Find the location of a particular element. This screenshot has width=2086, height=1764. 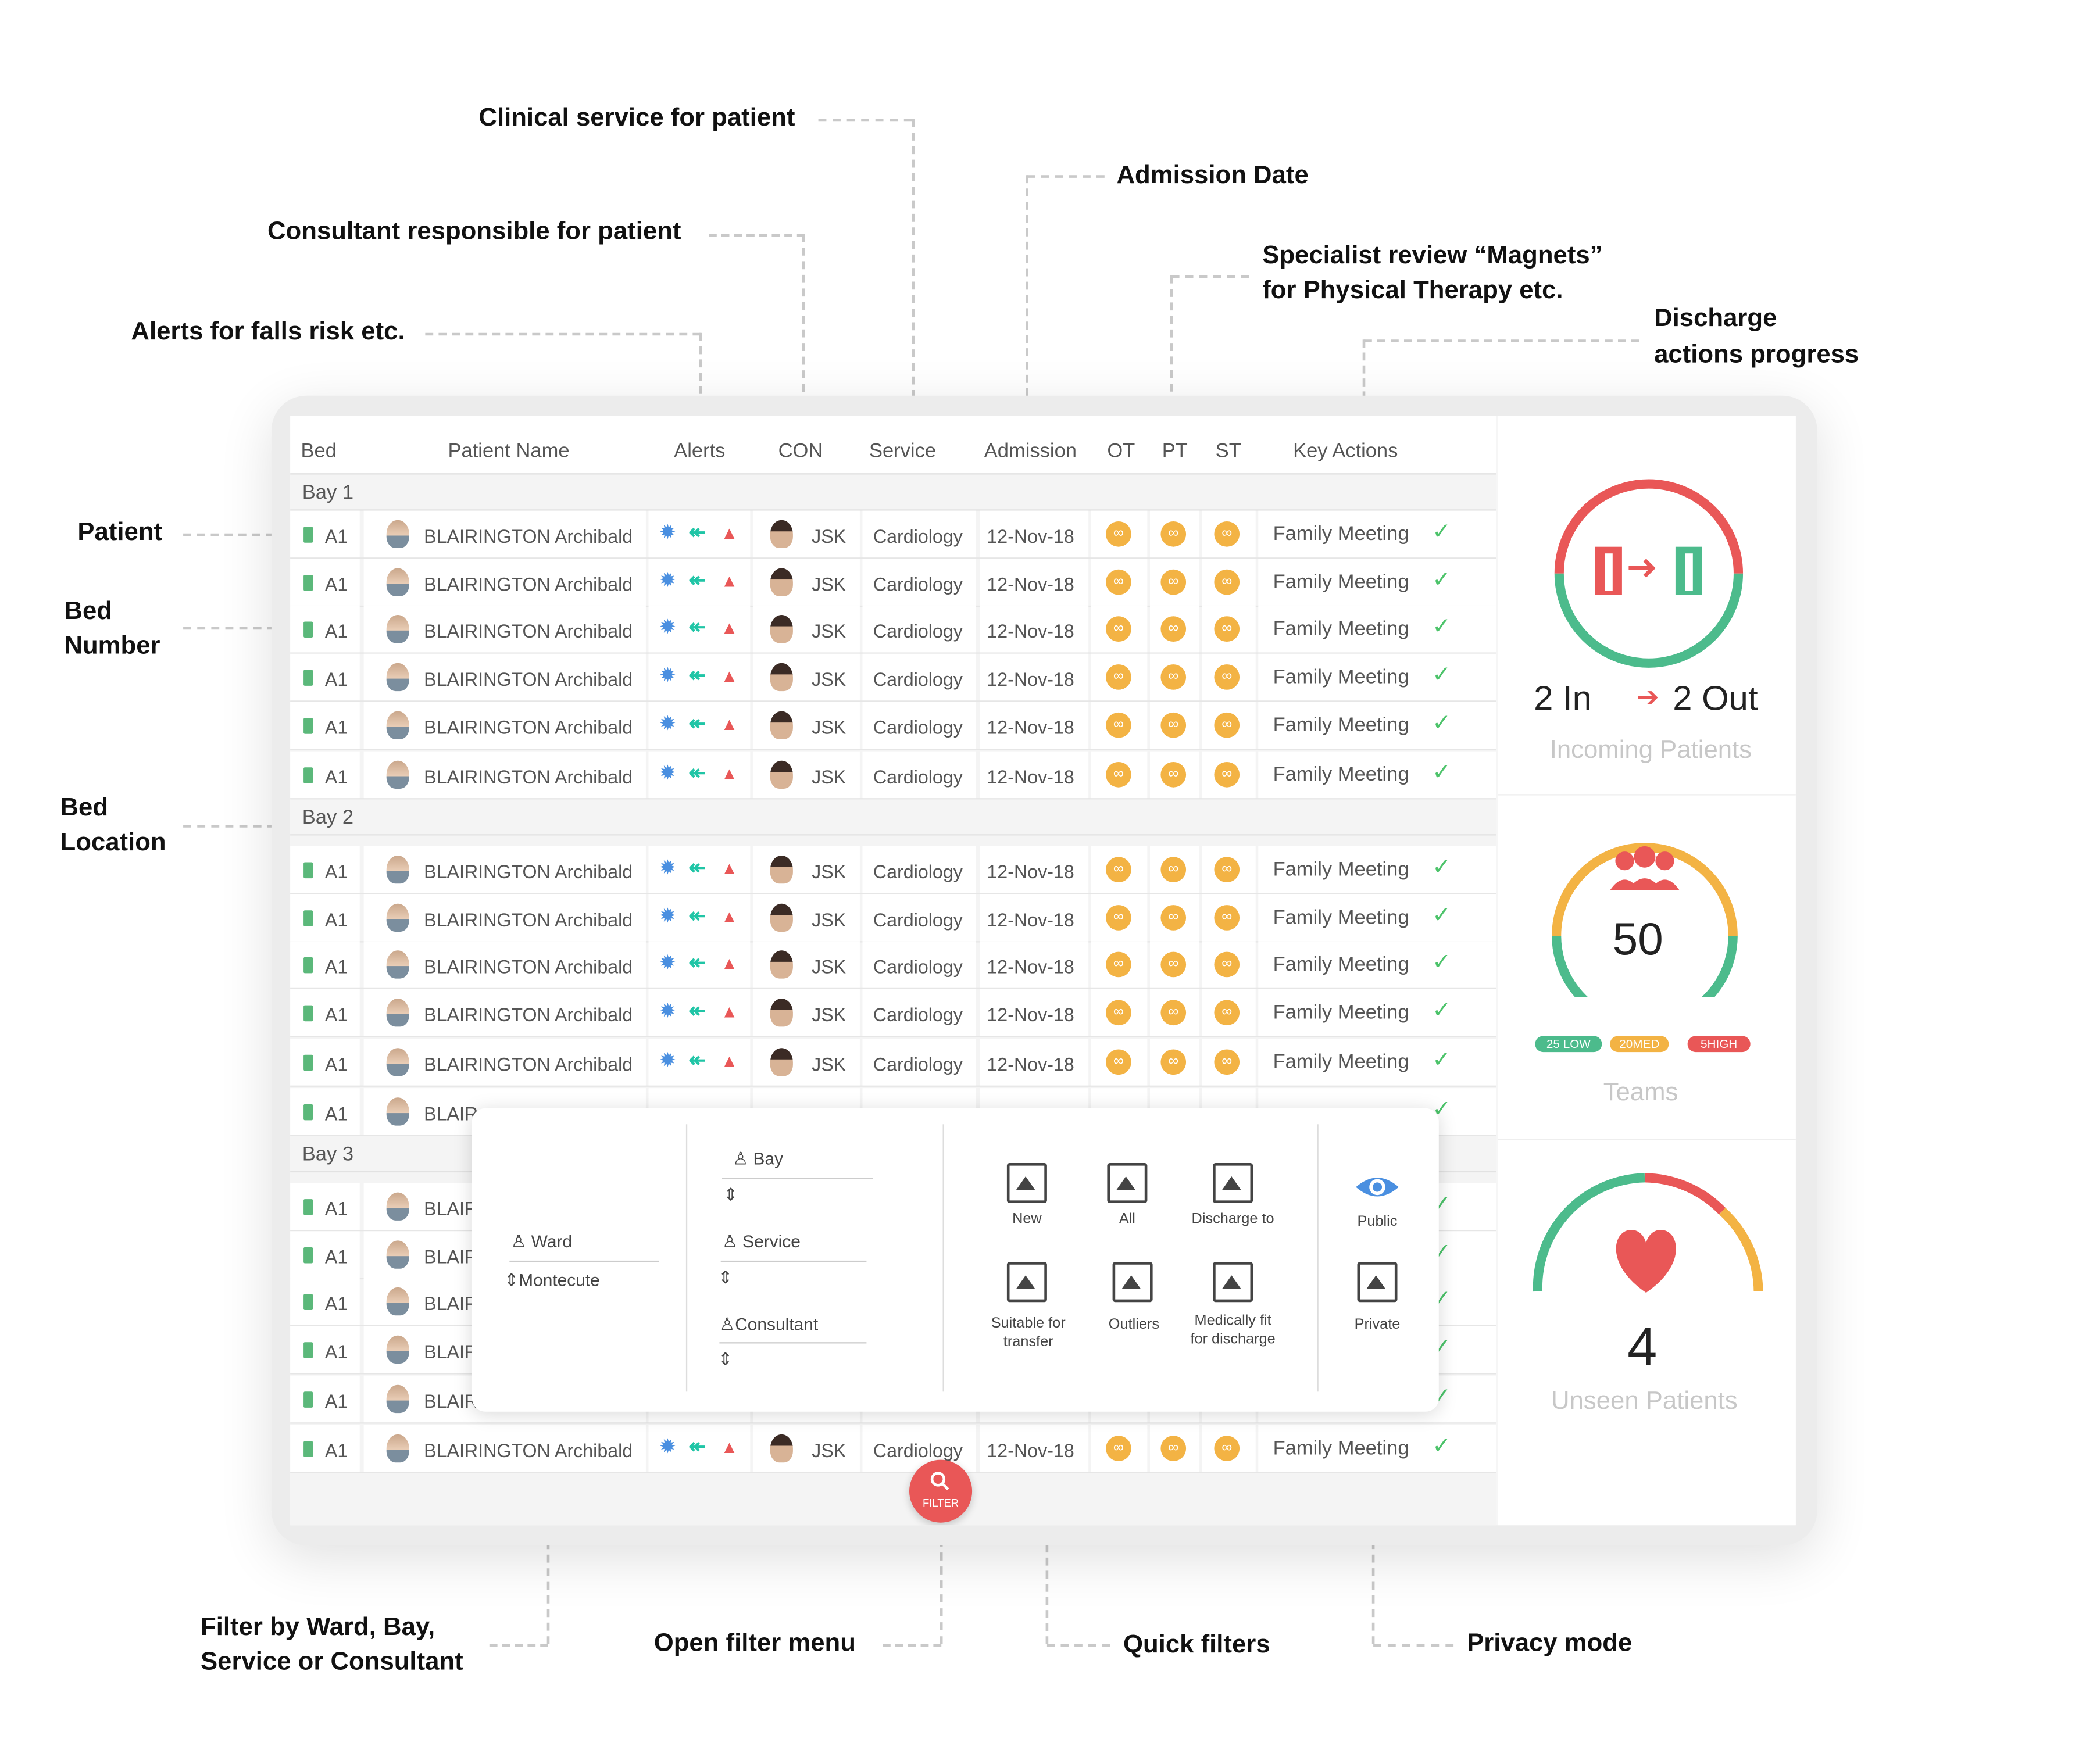

quick-outliers-label: Outliers is located at coordinates (1133, 1325).